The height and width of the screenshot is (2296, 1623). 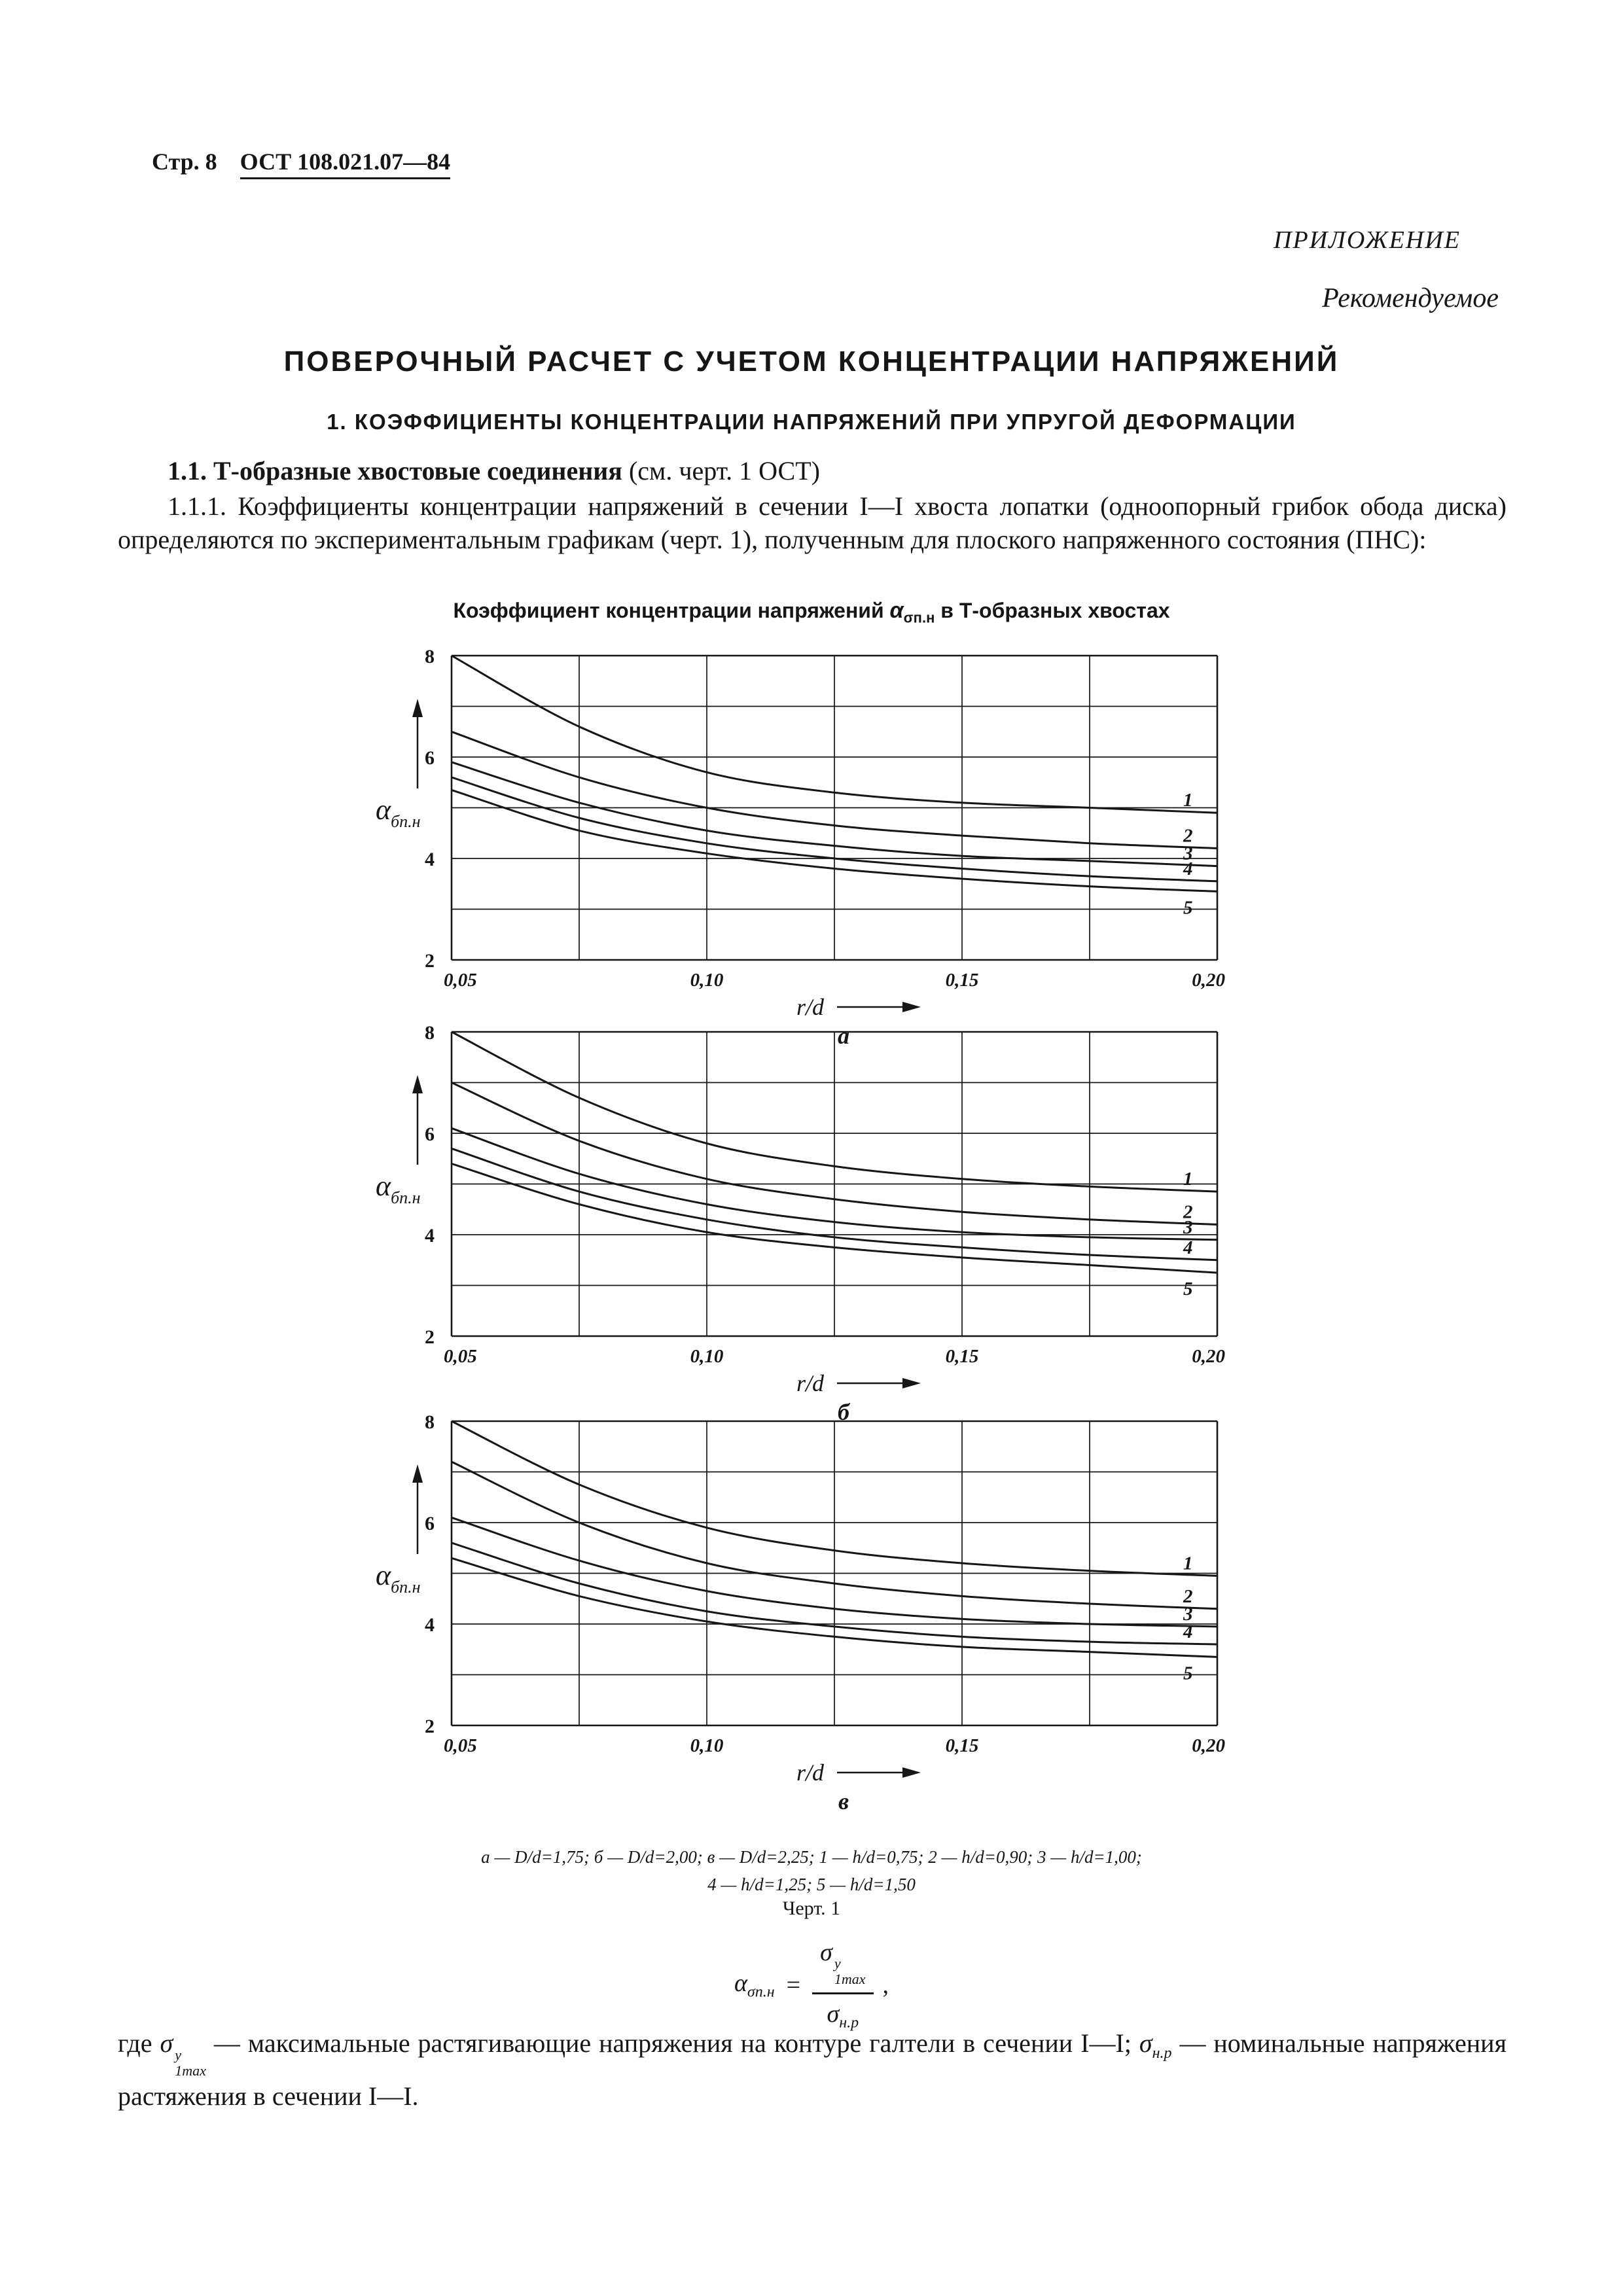 I want to click on chart-figure-a: 8 6 4 2 0,05 0,10 0,15 0,20 1 2 3 4 5 αбп.н r/d а, so click(x=804, y=847).